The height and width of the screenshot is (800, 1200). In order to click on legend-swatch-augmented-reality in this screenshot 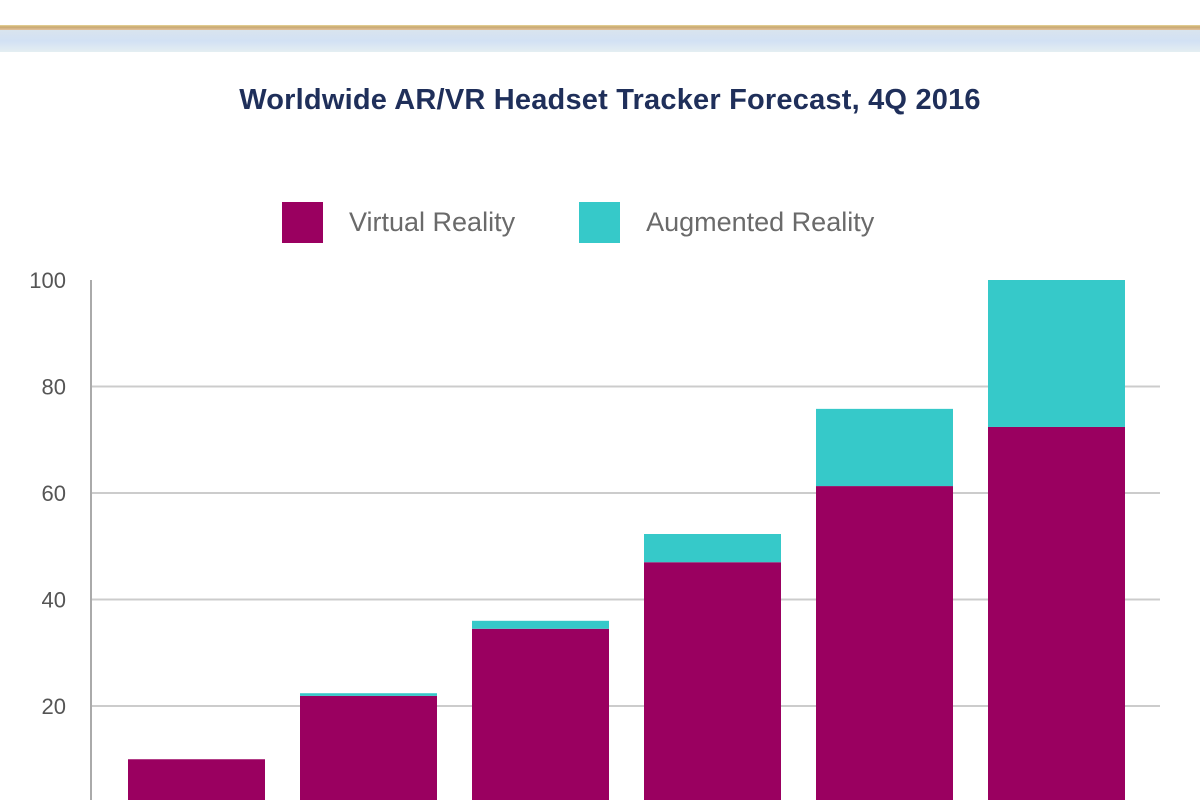, I will do `click(600, 222)`.